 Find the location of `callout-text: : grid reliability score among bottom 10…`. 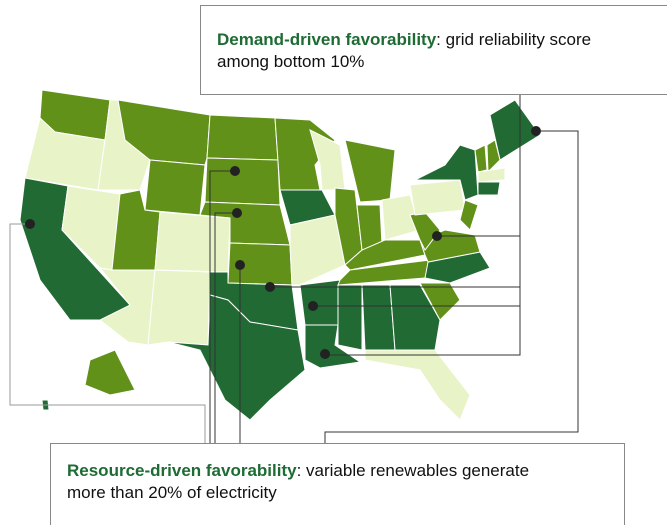

callout-text: : grid reliability score among bottom 10… is located at coordinates (404, 50).